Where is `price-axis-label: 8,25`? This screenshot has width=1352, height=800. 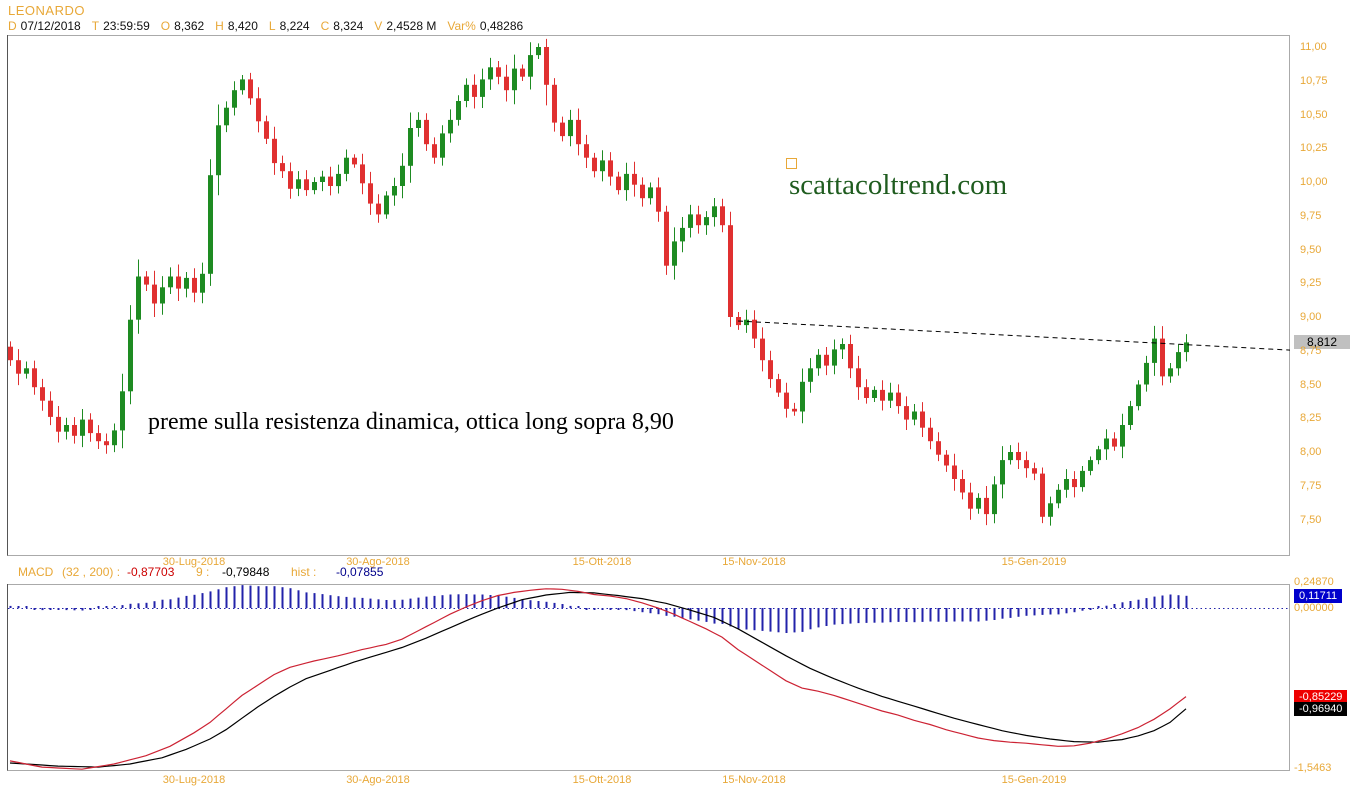 price-axis-label: 8,25 is located at coordinates (1311, 418).